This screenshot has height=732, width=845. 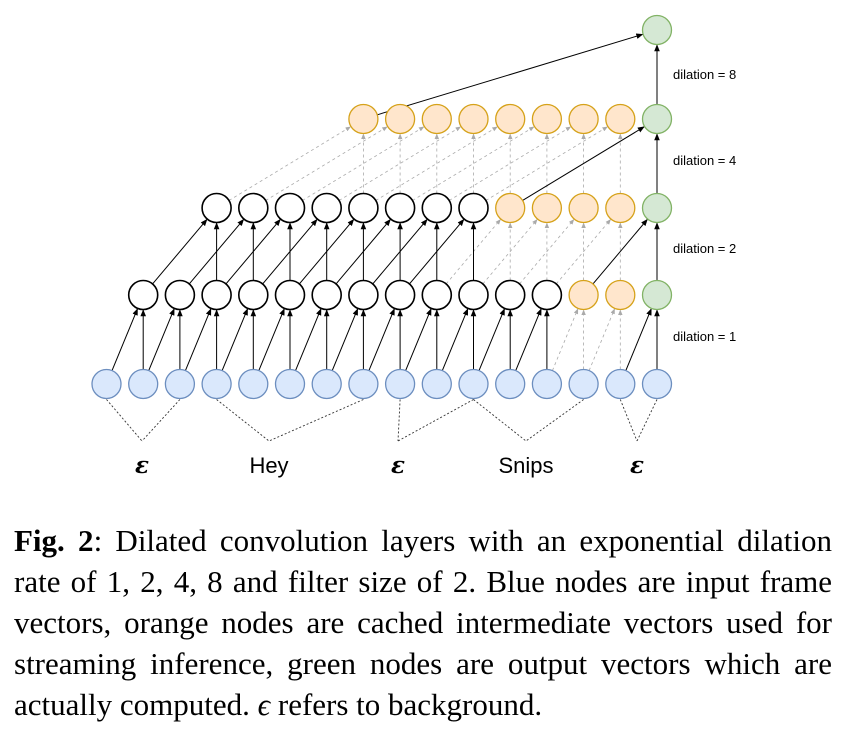 What do you see at coordinates (704, 248) in the screenshot?
I see `dilation-label-2: dilation = 2` at bounding box center [704, 248].